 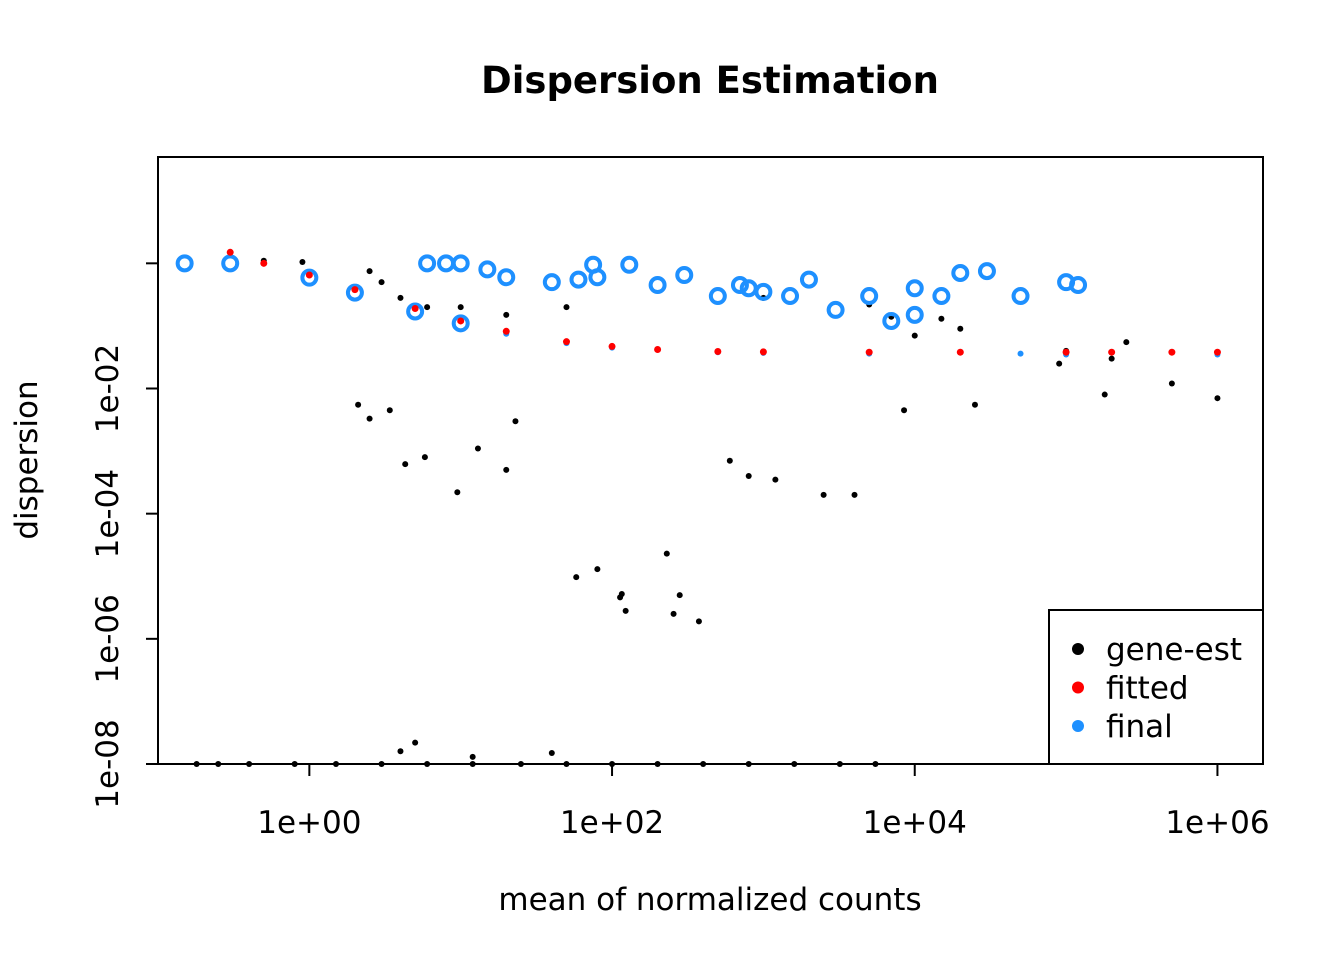 I want to click on legend-label-final: final, so click(x=1139, y=727).